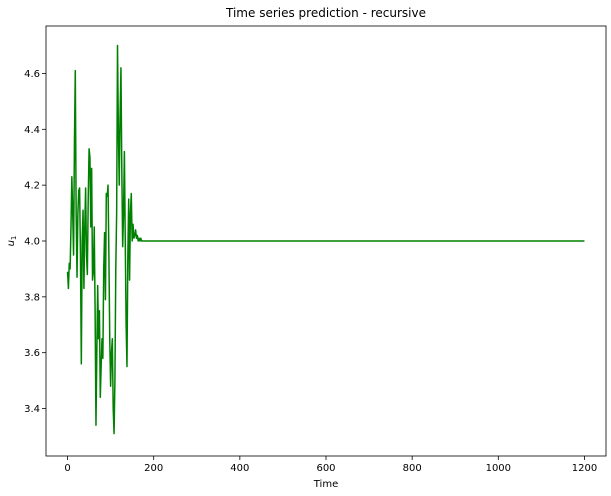  I want to click on x-tick-label: 1200, so click(584, 468).